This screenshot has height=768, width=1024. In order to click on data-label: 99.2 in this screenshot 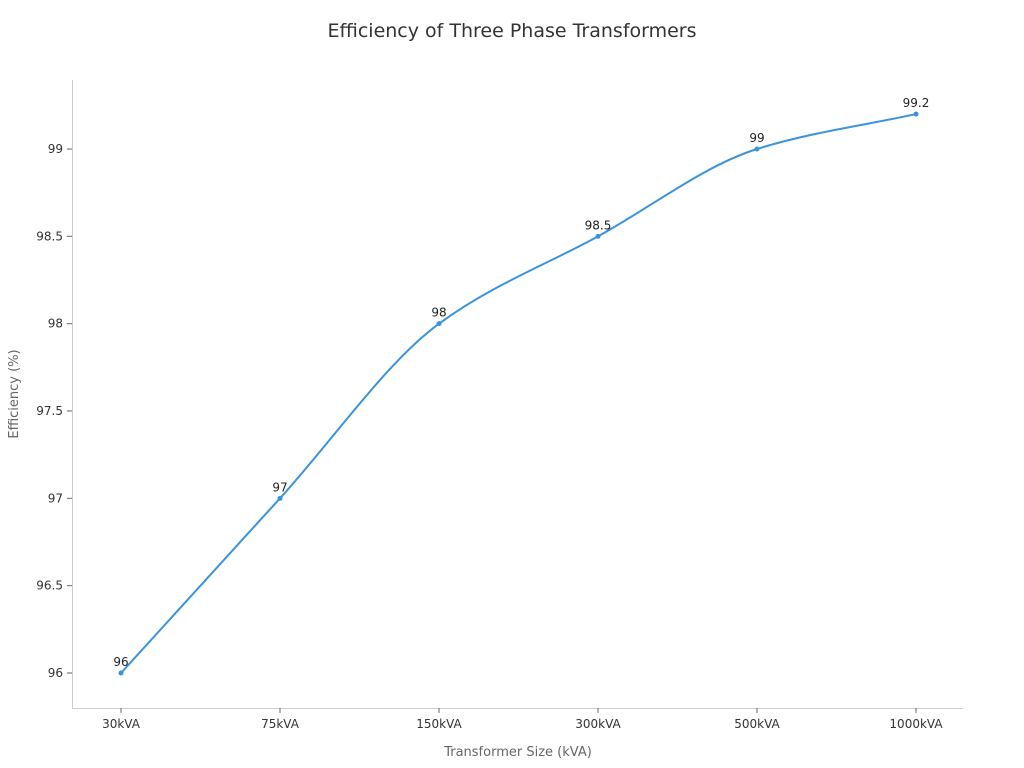, I will do `click(916, 103)`.